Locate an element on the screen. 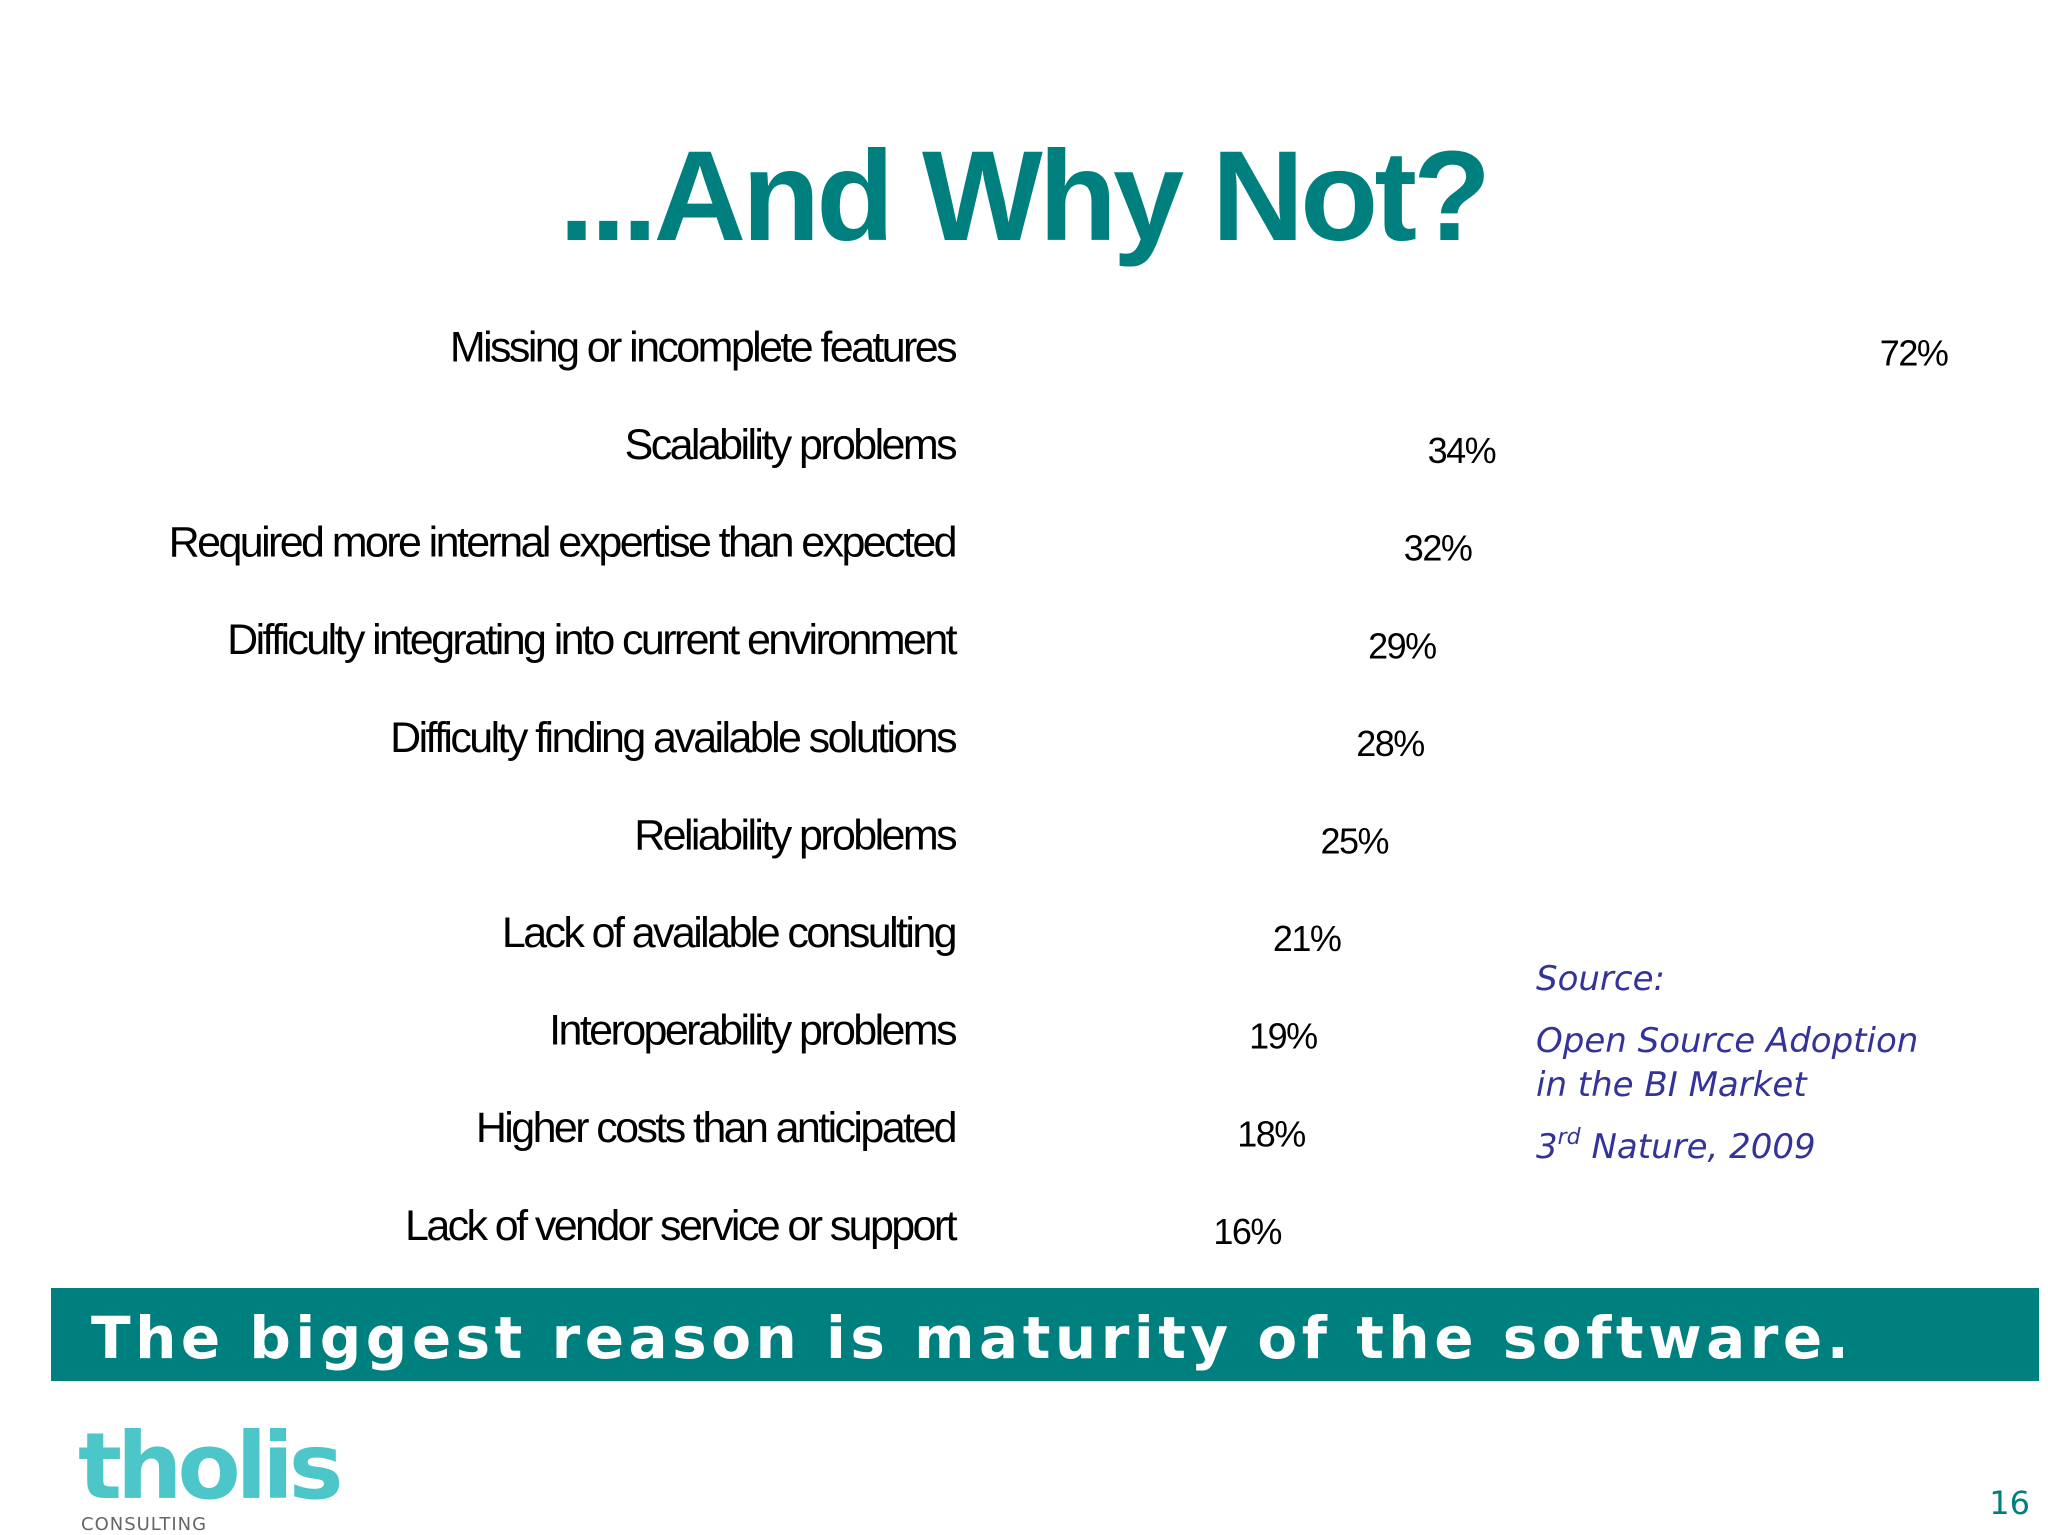  category-label: Lack of available consulting is located at coordinates (729, 933).